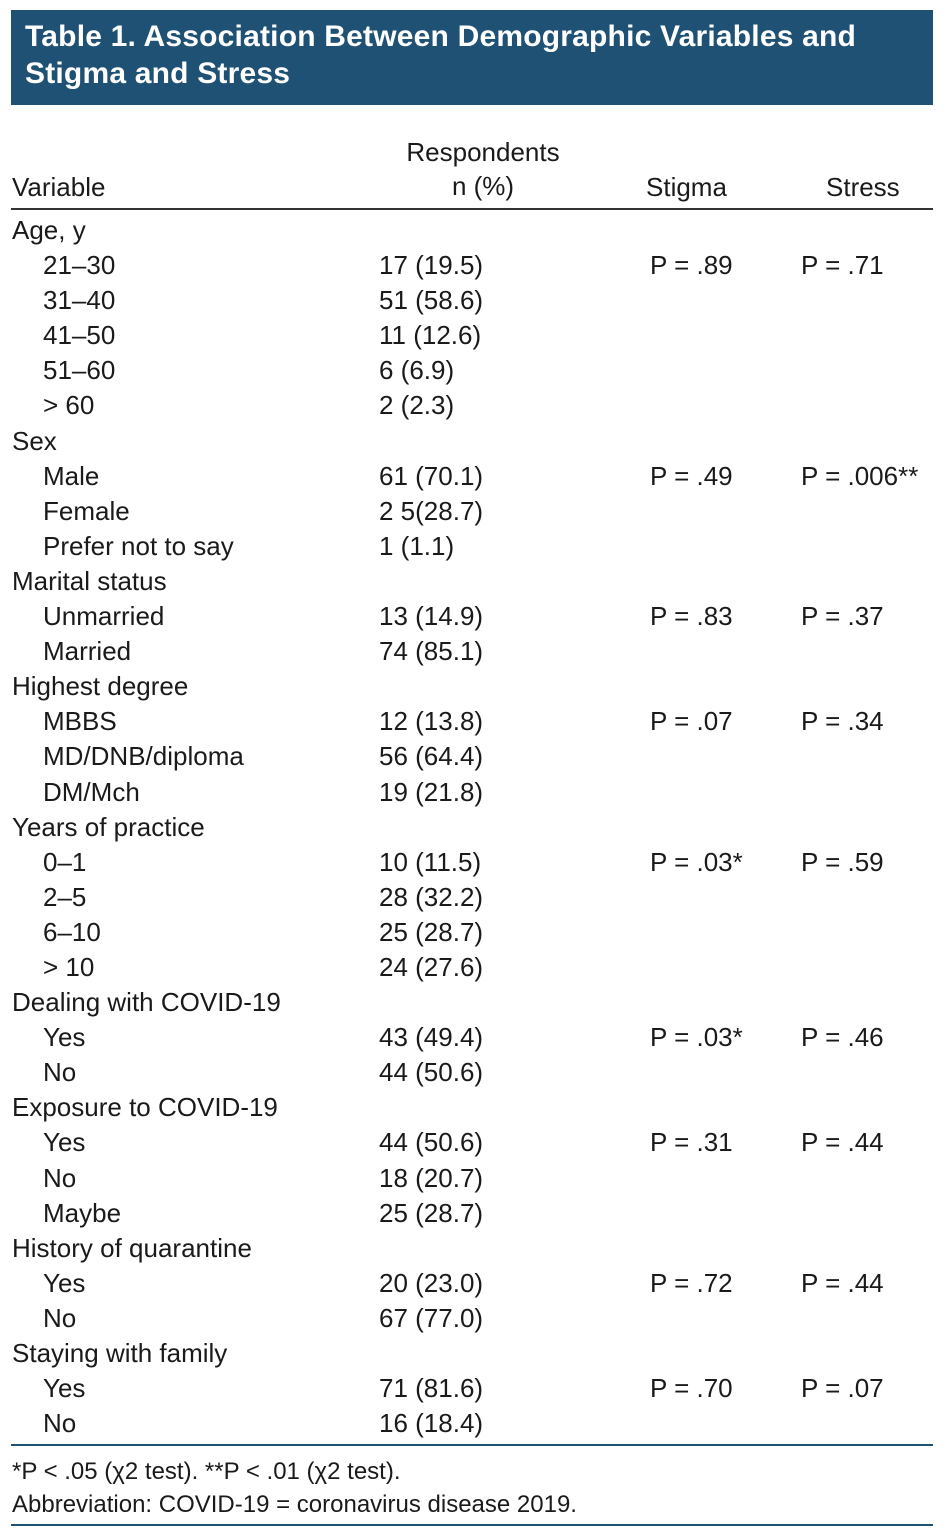 The width and height of the screenshot is (945, 1536). What do you see at coordinates (691, 265) in the screenshot?
I see `cell-stigma: P = .89` at bounding box center [691, 265].